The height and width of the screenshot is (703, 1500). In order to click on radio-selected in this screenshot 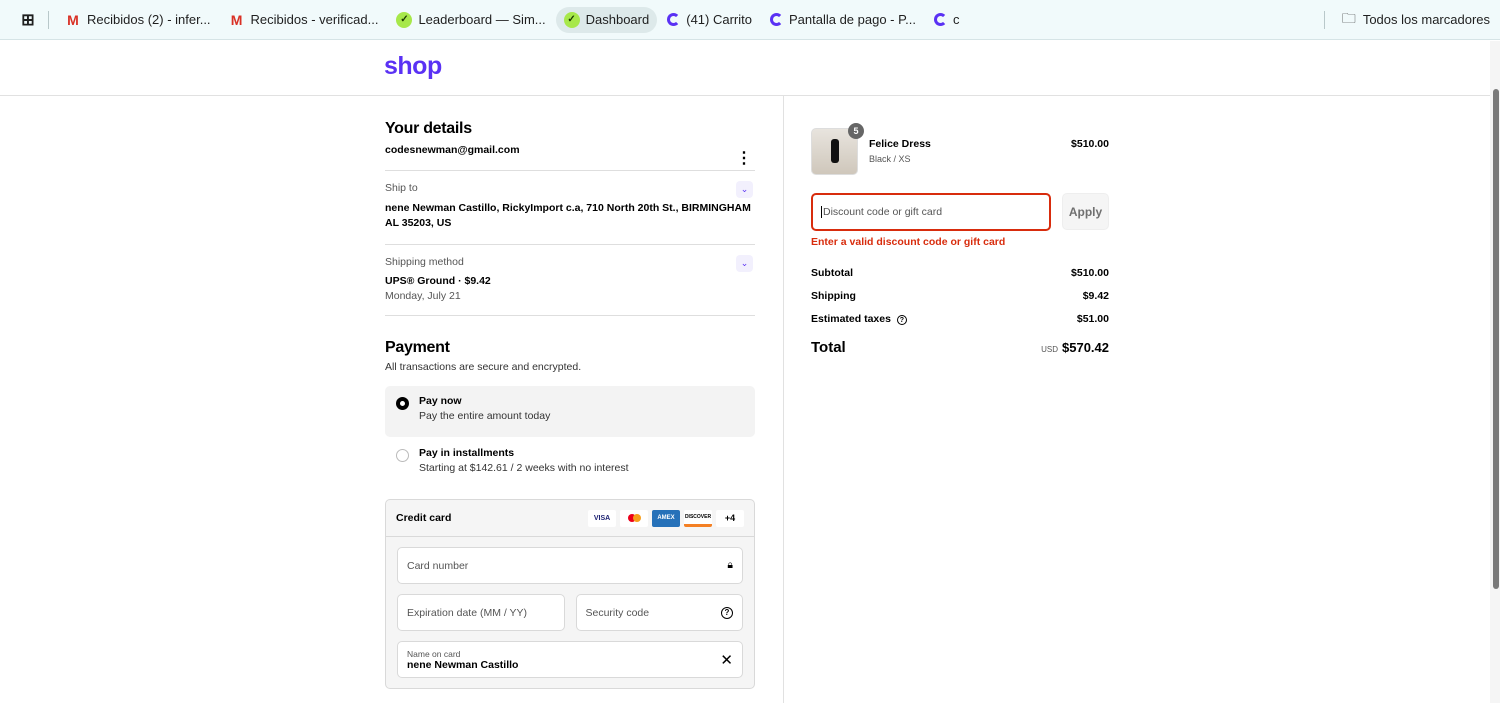, I will do `click(402, 403)`.